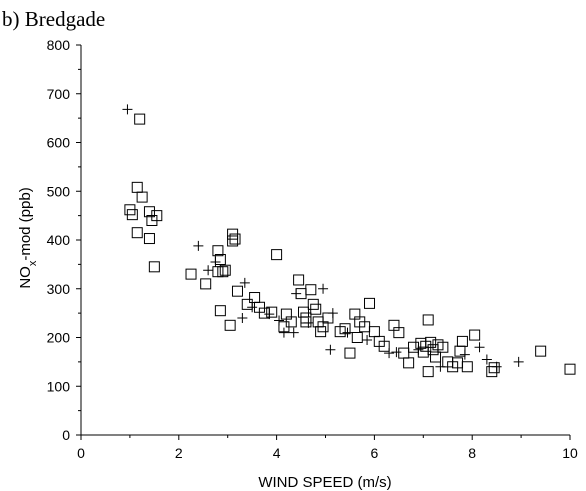 The height and width of the screenshot is (491, 586). What do you see at coordinates (25, 277) in the screenshot?
I see `y-axis-label-main: NO` at bounding box center [25, 277].